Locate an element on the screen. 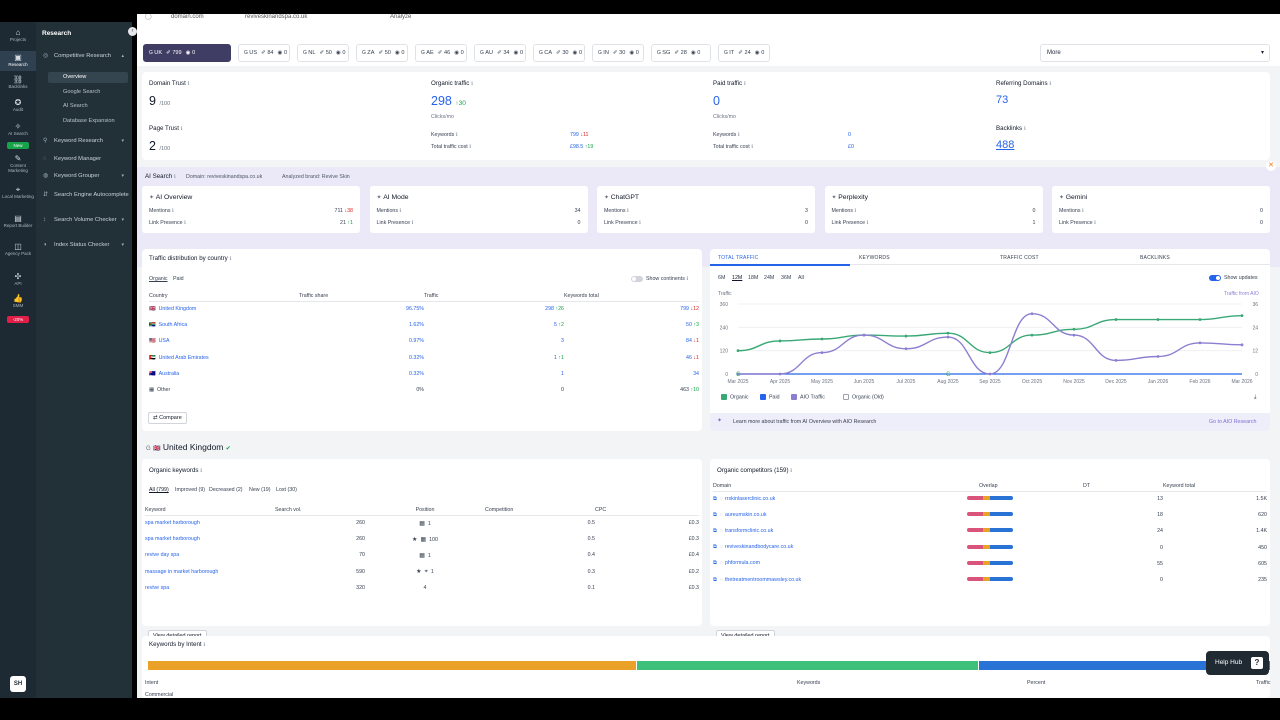  competitor-domain-cell: ⧉ ◌ phformula.com is located at coordinates (833, 564).